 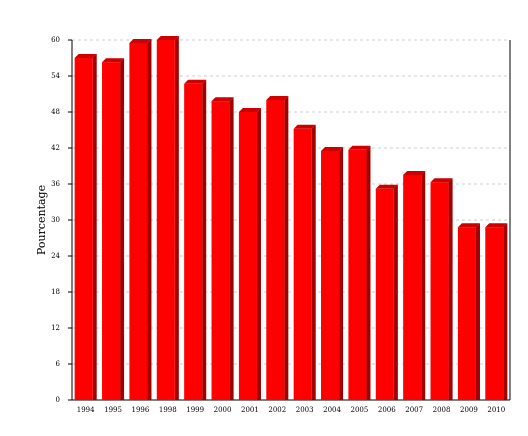 I want to click on x-tick-label: 2002, so click(x=277, y=410).